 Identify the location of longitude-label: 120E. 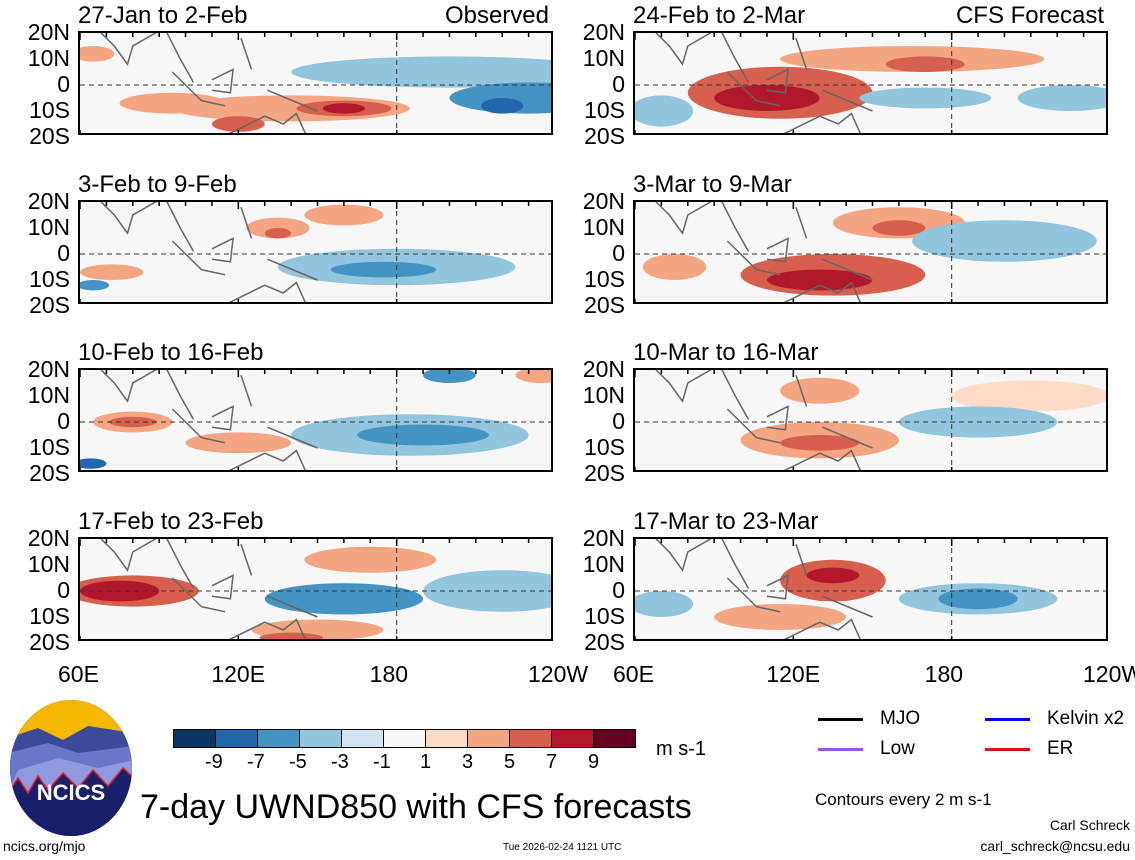
(793, 674).